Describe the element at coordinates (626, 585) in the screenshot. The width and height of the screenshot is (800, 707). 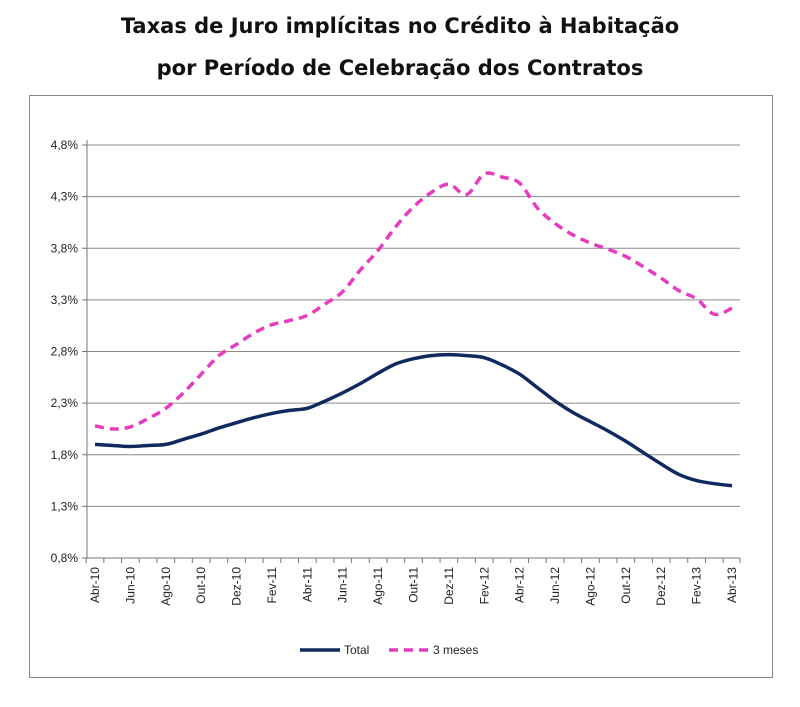
I see `x-tick-label: Out-12` at that location.